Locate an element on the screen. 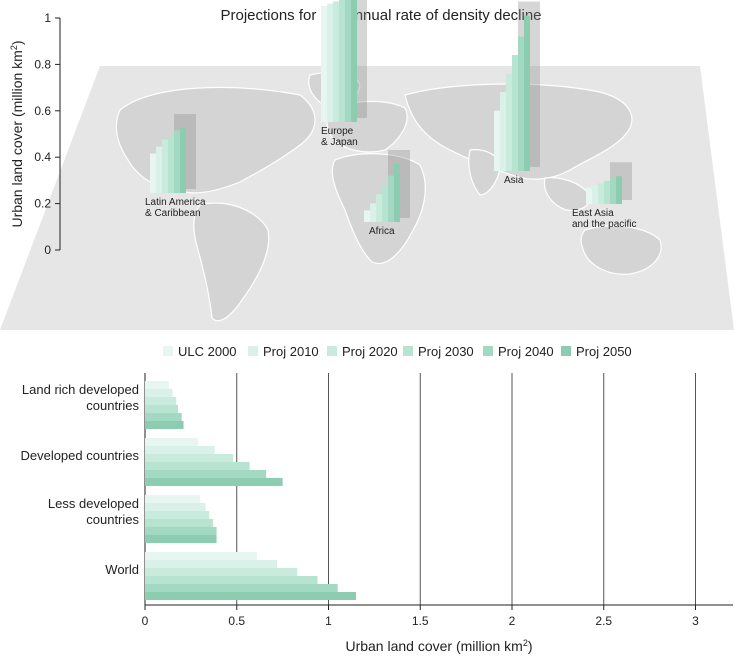 Image resolution: width=734 pixels, height=656 pixels. y-tick-label: 0.6 is located at coordinates (42, 111).